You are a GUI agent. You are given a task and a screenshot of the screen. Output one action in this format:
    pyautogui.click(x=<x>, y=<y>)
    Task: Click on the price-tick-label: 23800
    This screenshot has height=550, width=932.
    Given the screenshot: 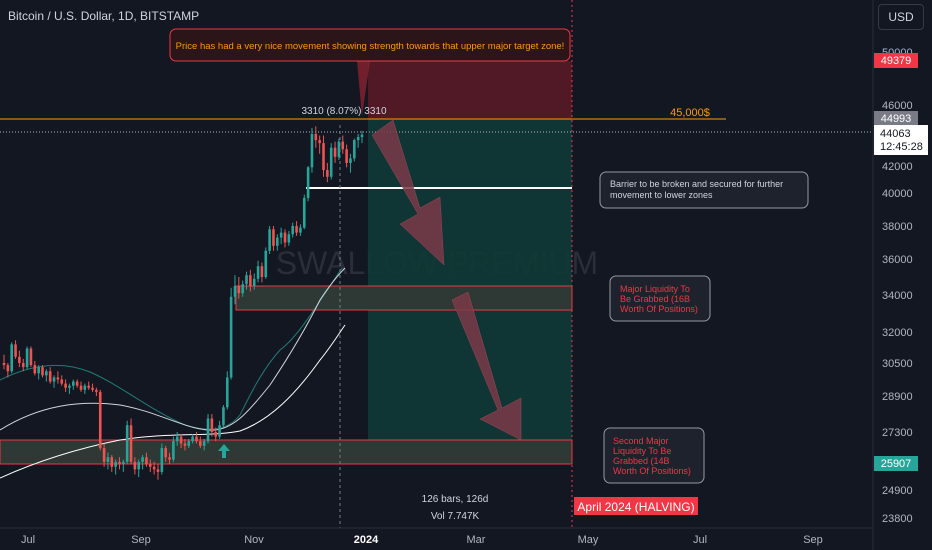 What is the action you would take?
    pyautogui.click(x=897, y=519)
    